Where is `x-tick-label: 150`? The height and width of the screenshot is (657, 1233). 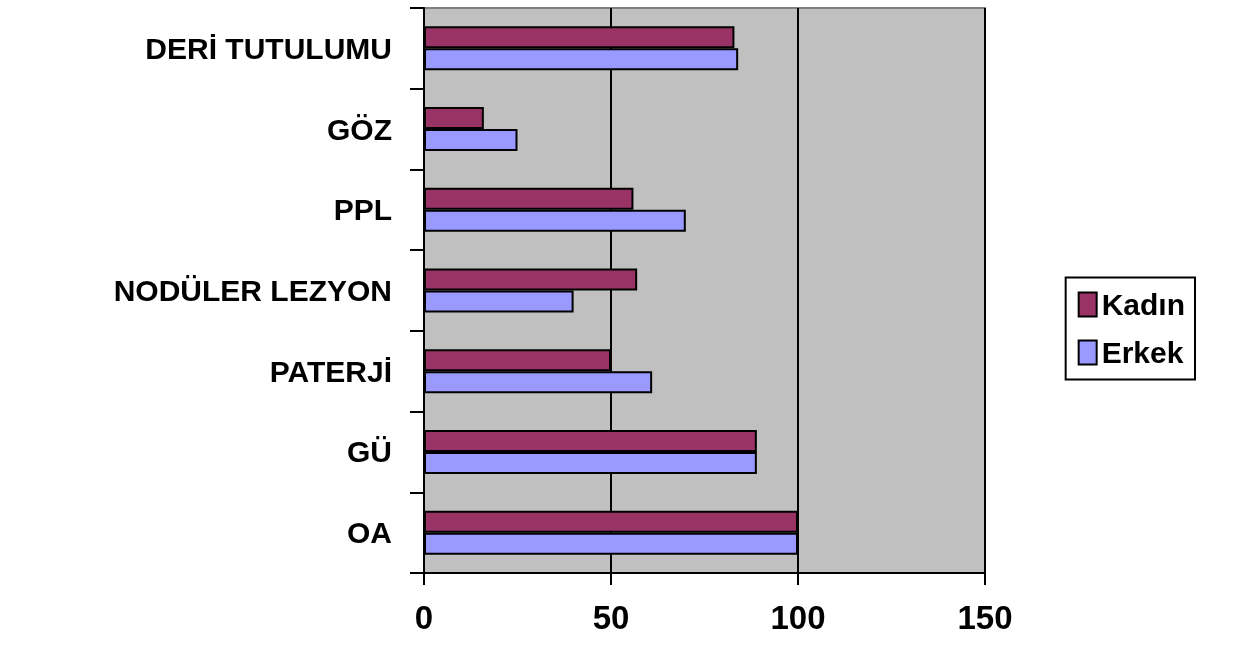
x-tick-label: 150 is located at coordinates (985, 617).